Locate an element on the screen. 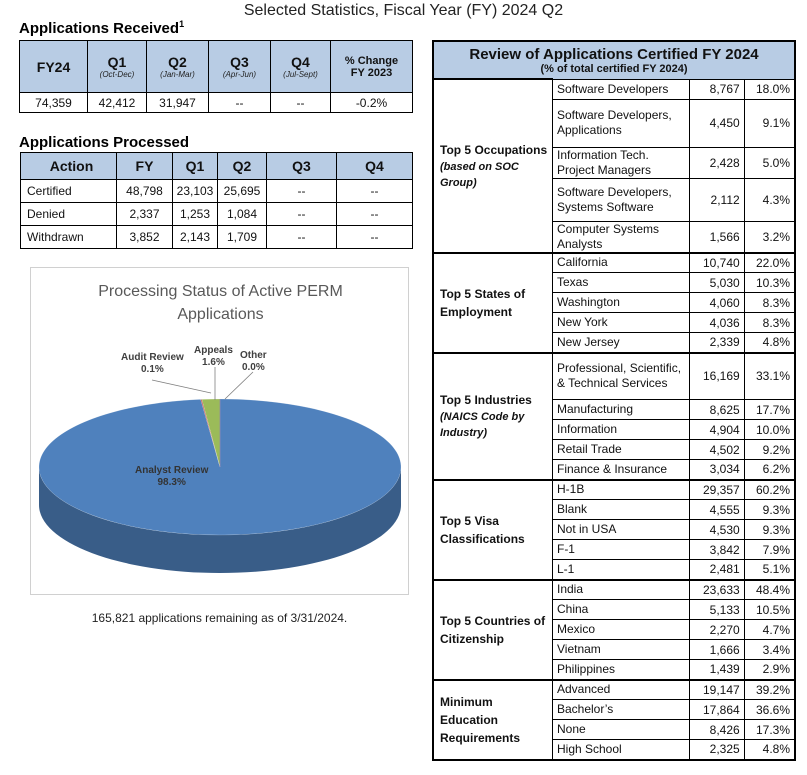  processed-row: Withdrawn 3,852 2,143 1,709 -- -- is located at coordinates (216, 237).